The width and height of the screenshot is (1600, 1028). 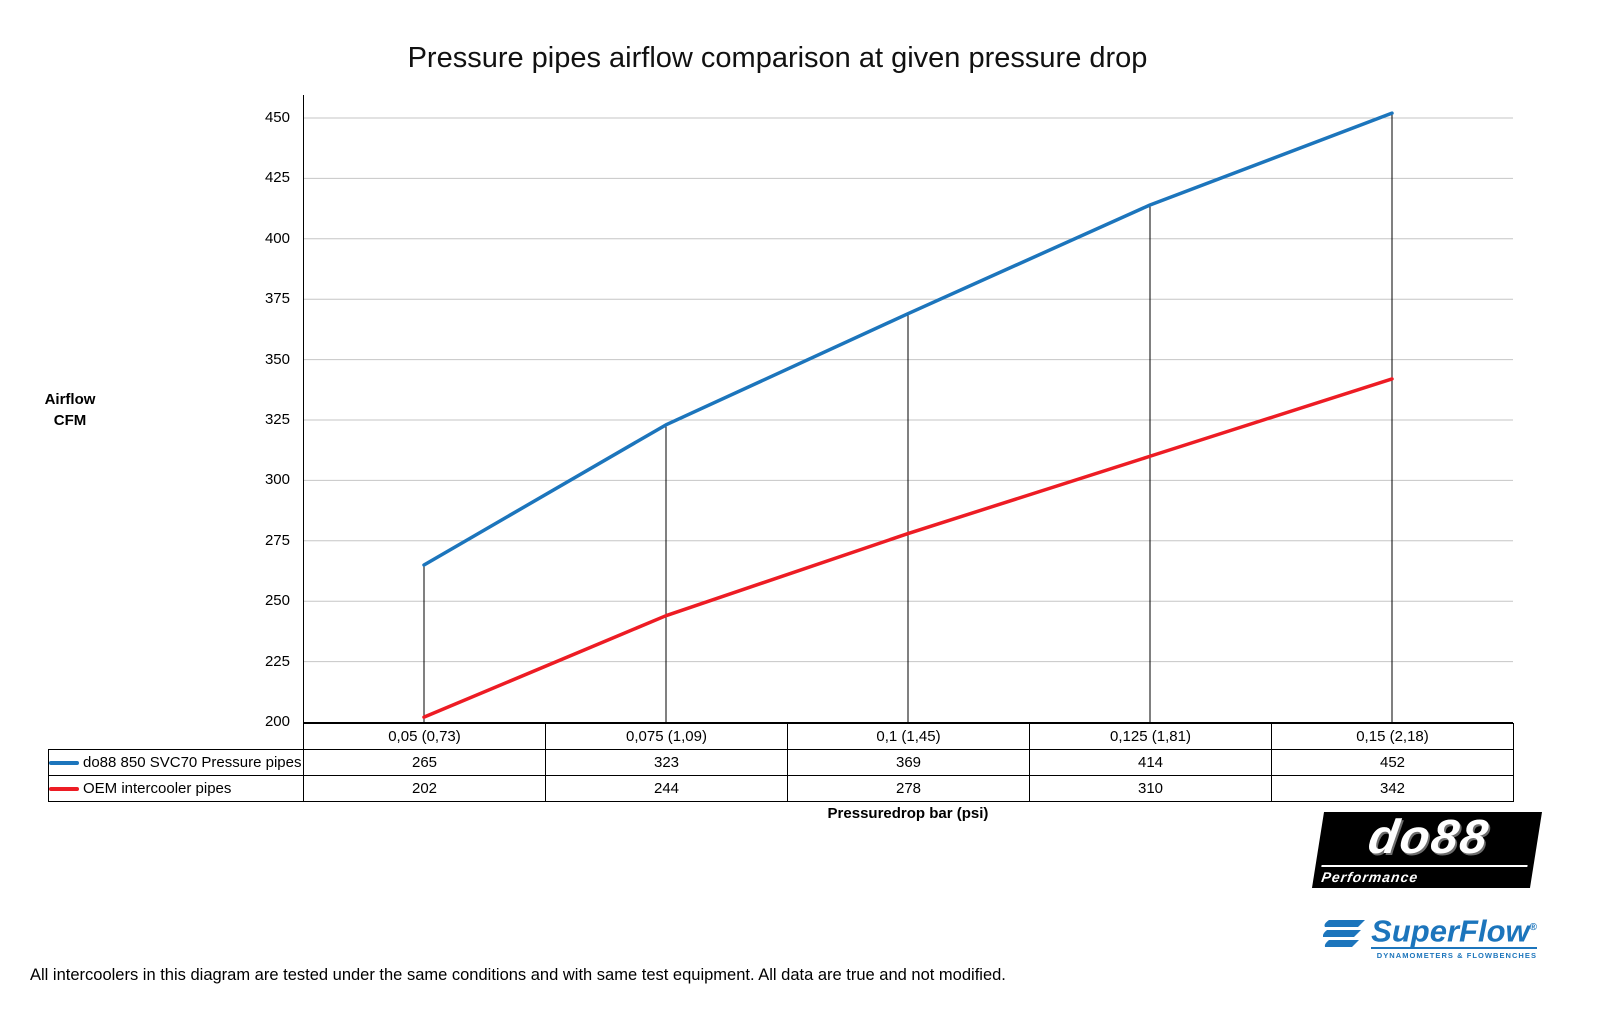 What do you see at coordinates (277, 299) in the screenshot?
I see `y-tick-label: 375` at bounding box center [277, 299].